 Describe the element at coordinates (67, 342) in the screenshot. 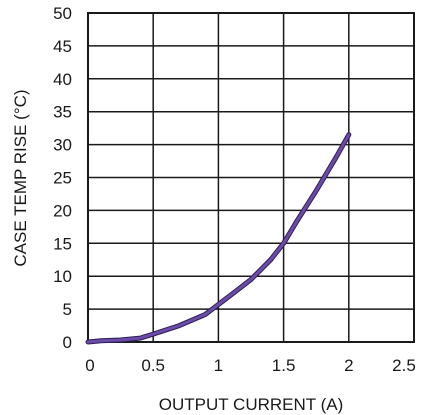

I see `y-tick-label: 0` at that location.